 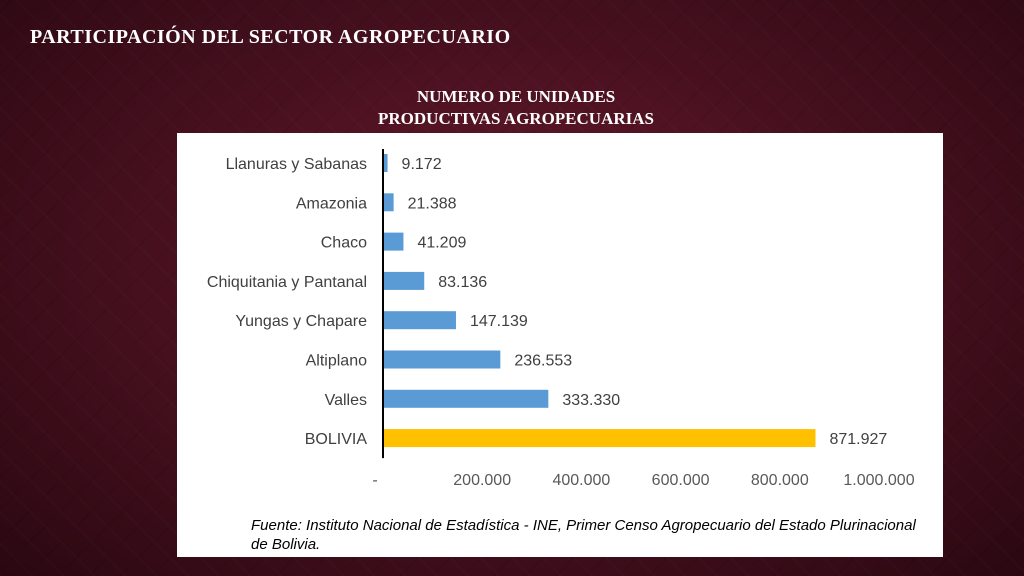 I want to click on data-label: 83.136, so click(x=462, y=282).